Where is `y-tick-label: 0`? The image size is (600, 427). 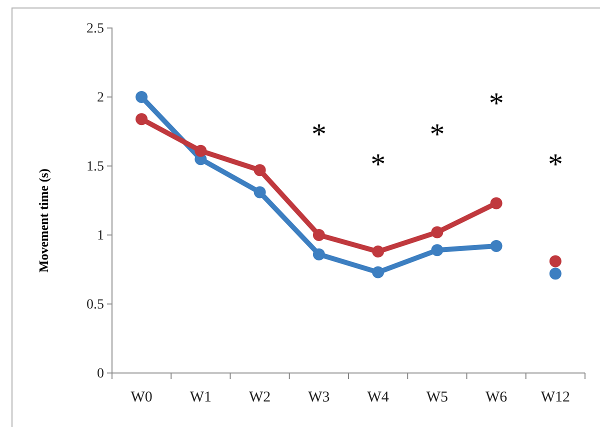 y-tick-label: 0 is located at coordinates (100, 374).